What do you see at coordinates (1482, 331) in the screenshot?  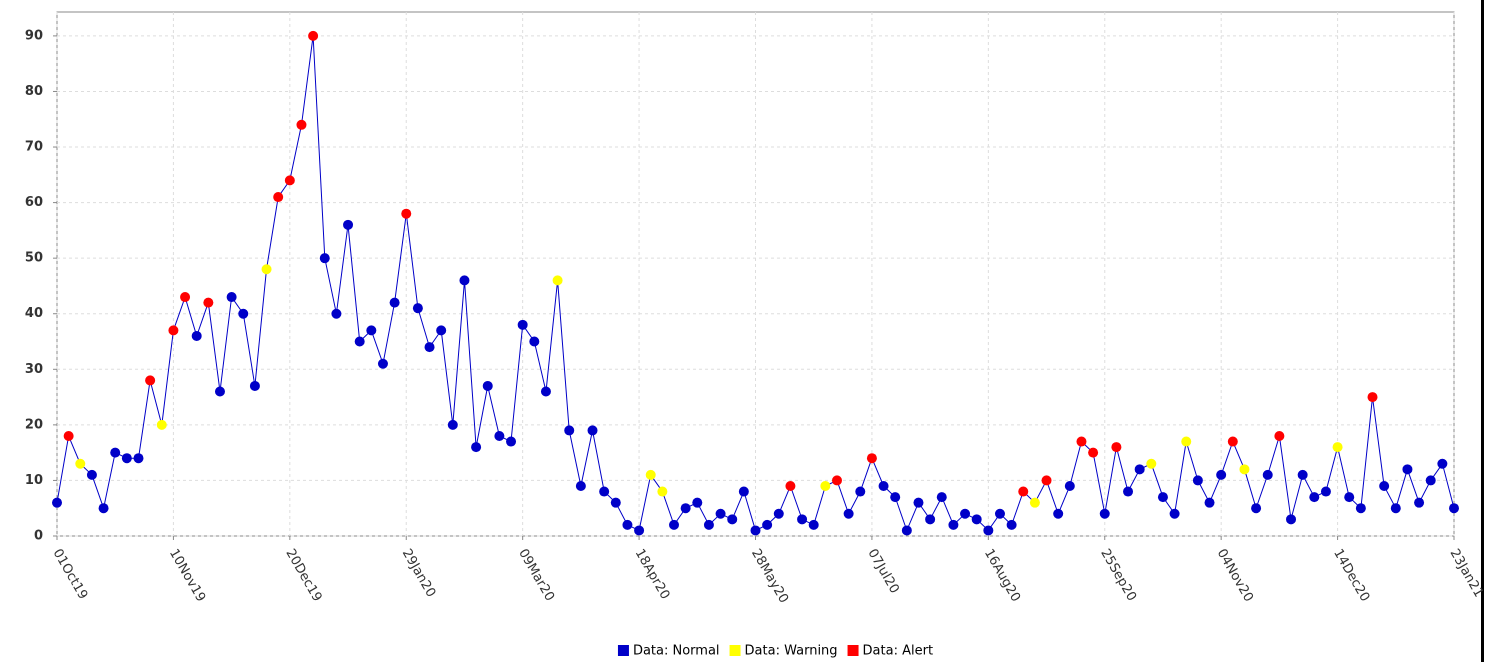 I see `window-border` at bounding box center [1482, 331].